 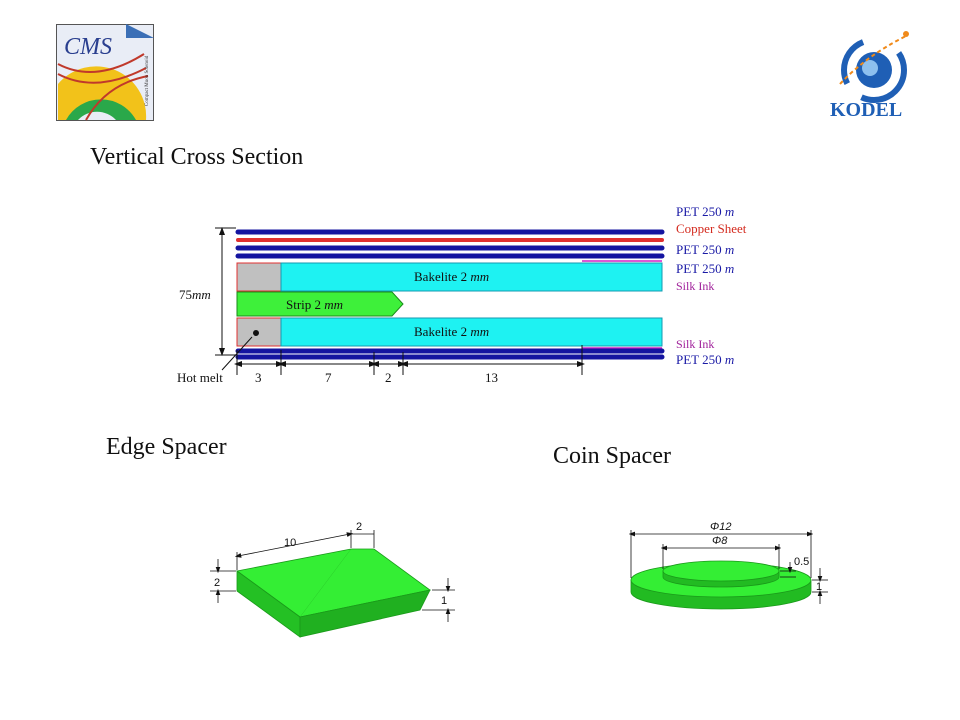 I want to click on edge-spacer-front-face, so click(x=365, y=613).